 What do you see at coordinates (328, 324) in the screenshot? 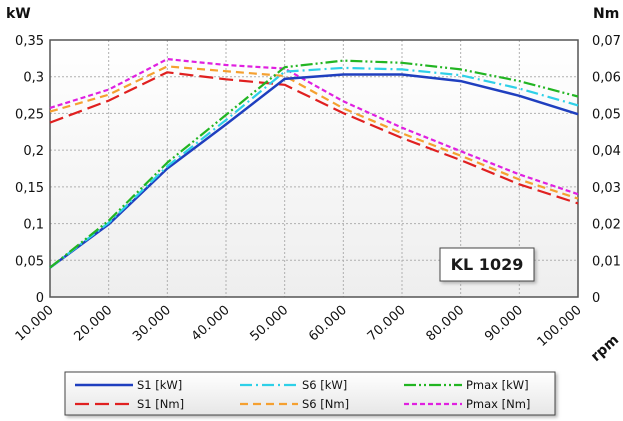
I see `x-axis-tick-label: 60.000` at bounding box center [328, 324].